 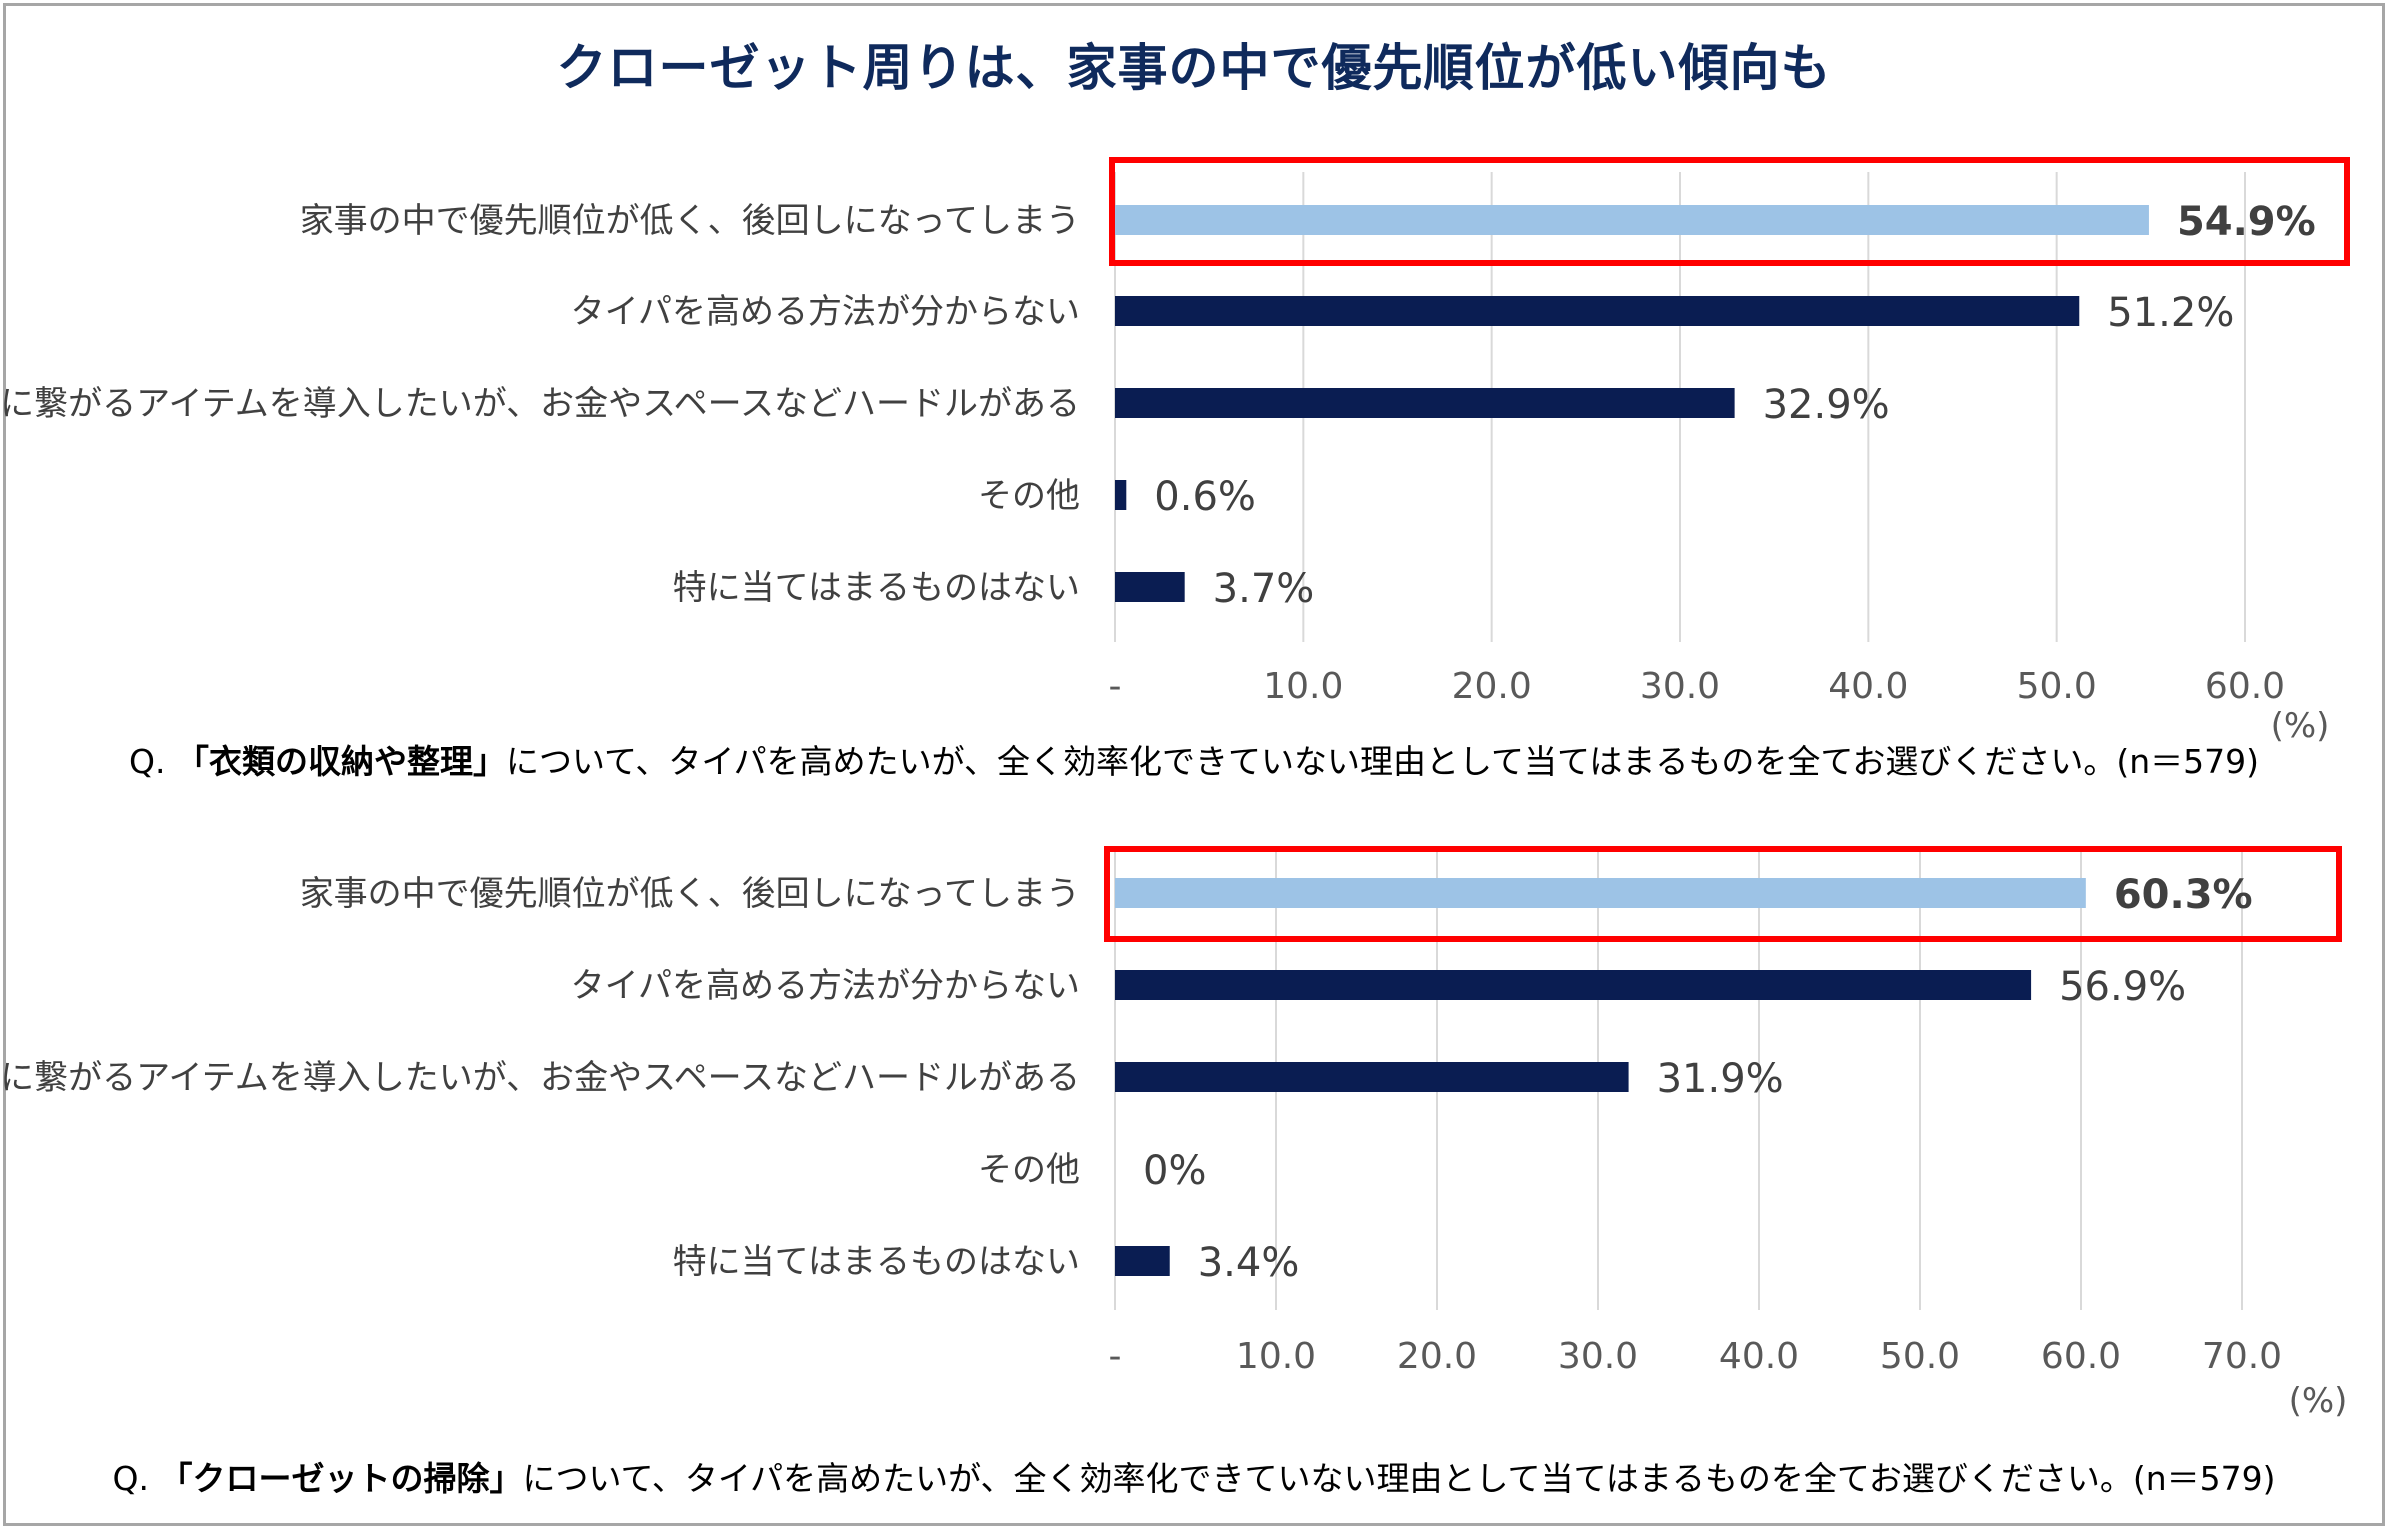 What do you see at coordinates (690, 221) in the screenshot?
I see `chart1-category-label: 家事の中で優先順位が低く、後回しになってしまう` at bounding box center [690, 221].